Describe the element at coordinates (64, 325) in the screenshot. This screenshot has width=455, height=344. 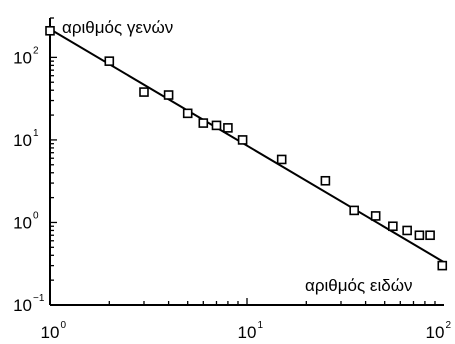
I see `x-tick-label-exponent: 0` at that location.